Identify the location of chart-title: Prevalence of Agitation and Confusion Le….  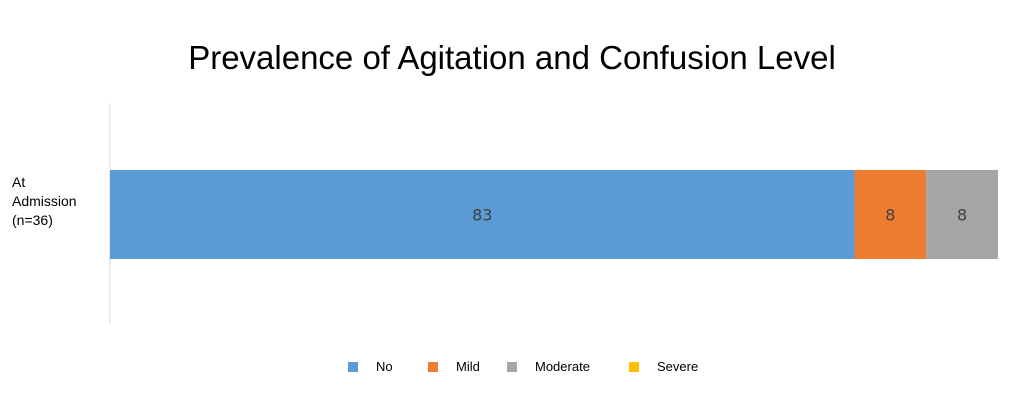
(512, 57).